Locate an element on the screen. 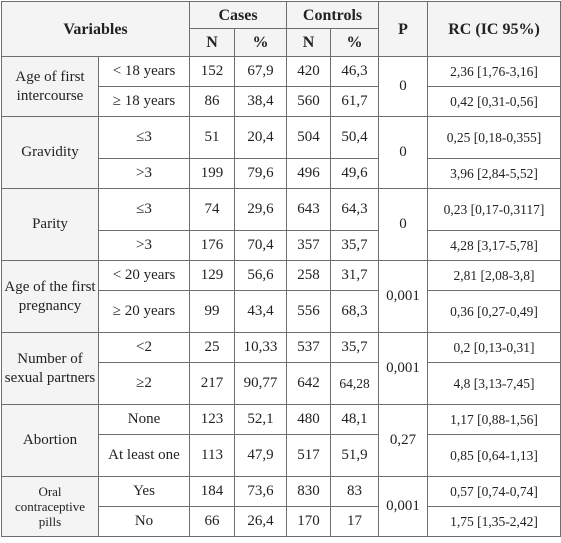 The height and width of the screenshot is (543, 561). controls-pct-cell: 83 is located at coordinates (355, 491).